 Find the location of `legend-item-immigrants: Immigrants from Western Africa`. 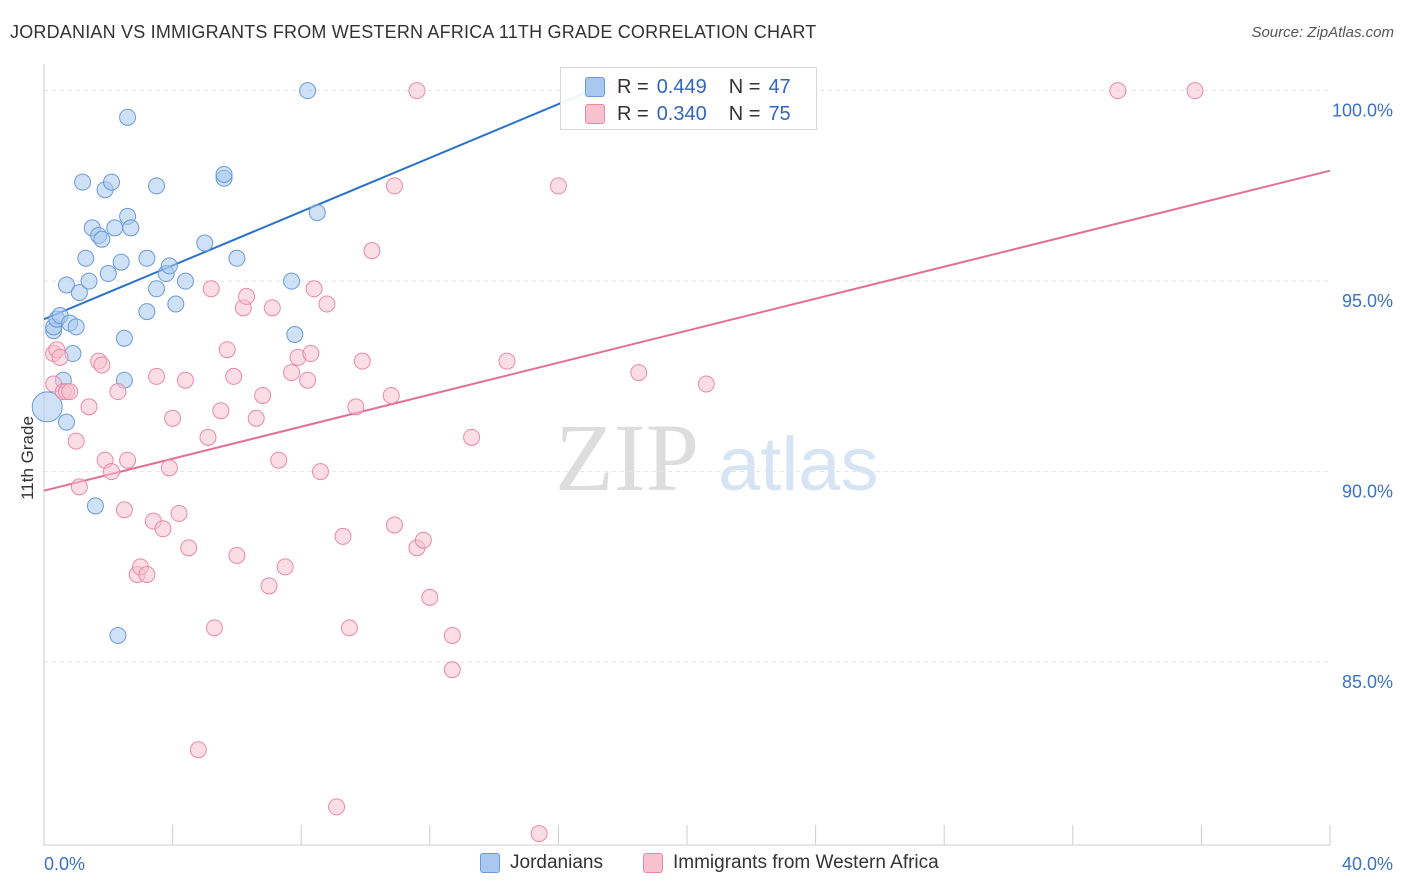

legend-item-immigrants: Immigrants from Western Africa is located at coordinates (791, 863).